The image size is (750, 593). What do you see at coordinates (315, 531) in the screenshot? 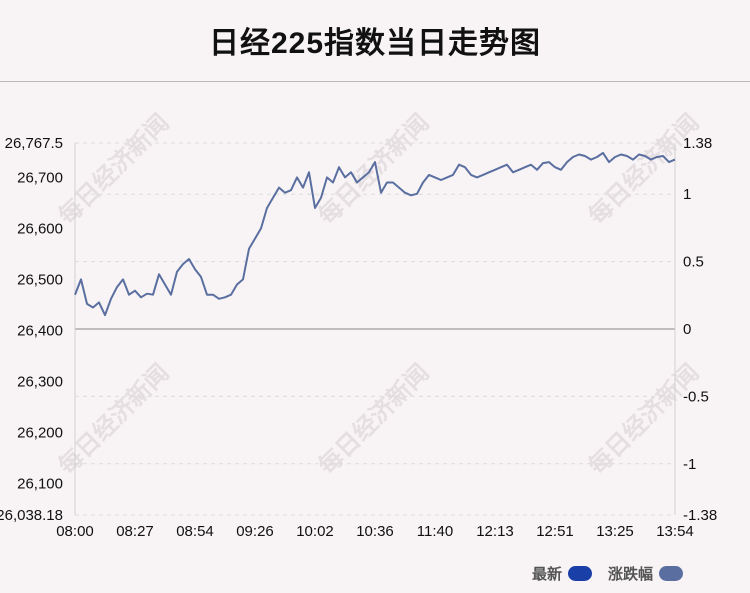
I see `x-tick-label: 10:02` at bounding box center [315, 531].